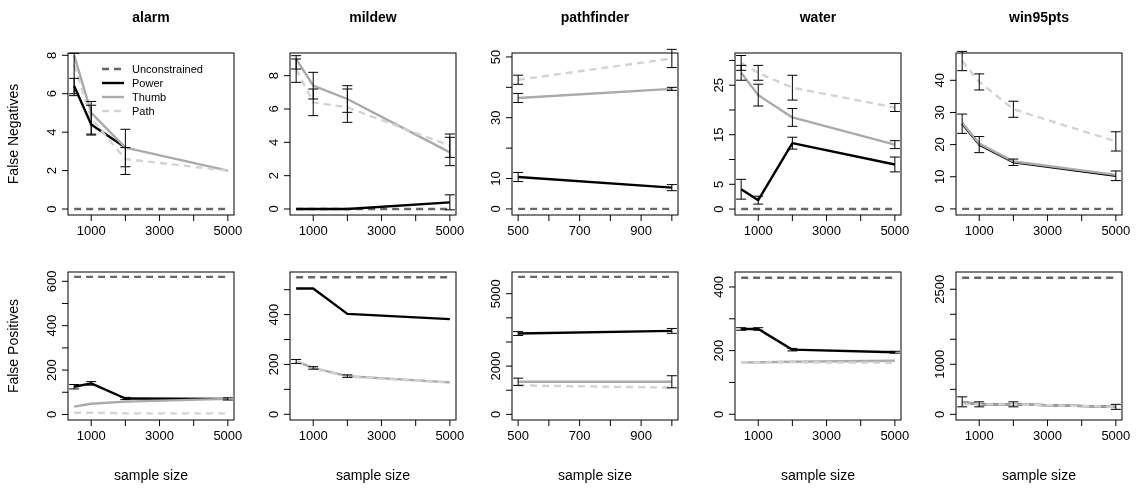 This screenshot has width=1139, height=490. I want to click on y-tick-label: 2000, so click(495, 366).